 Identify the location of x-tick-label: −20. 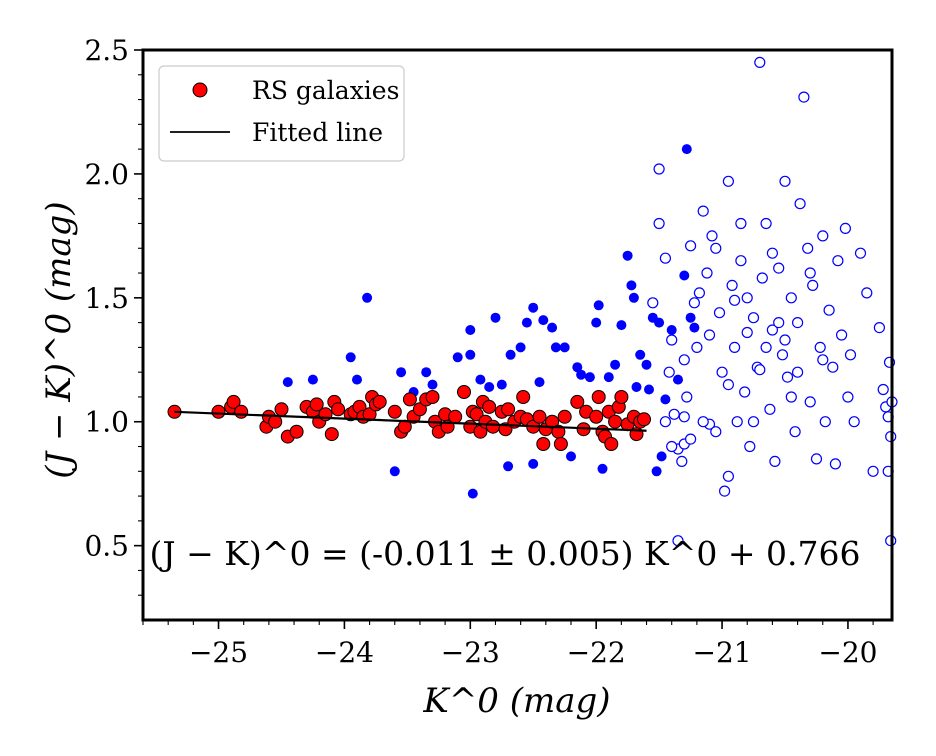
(847, 652).